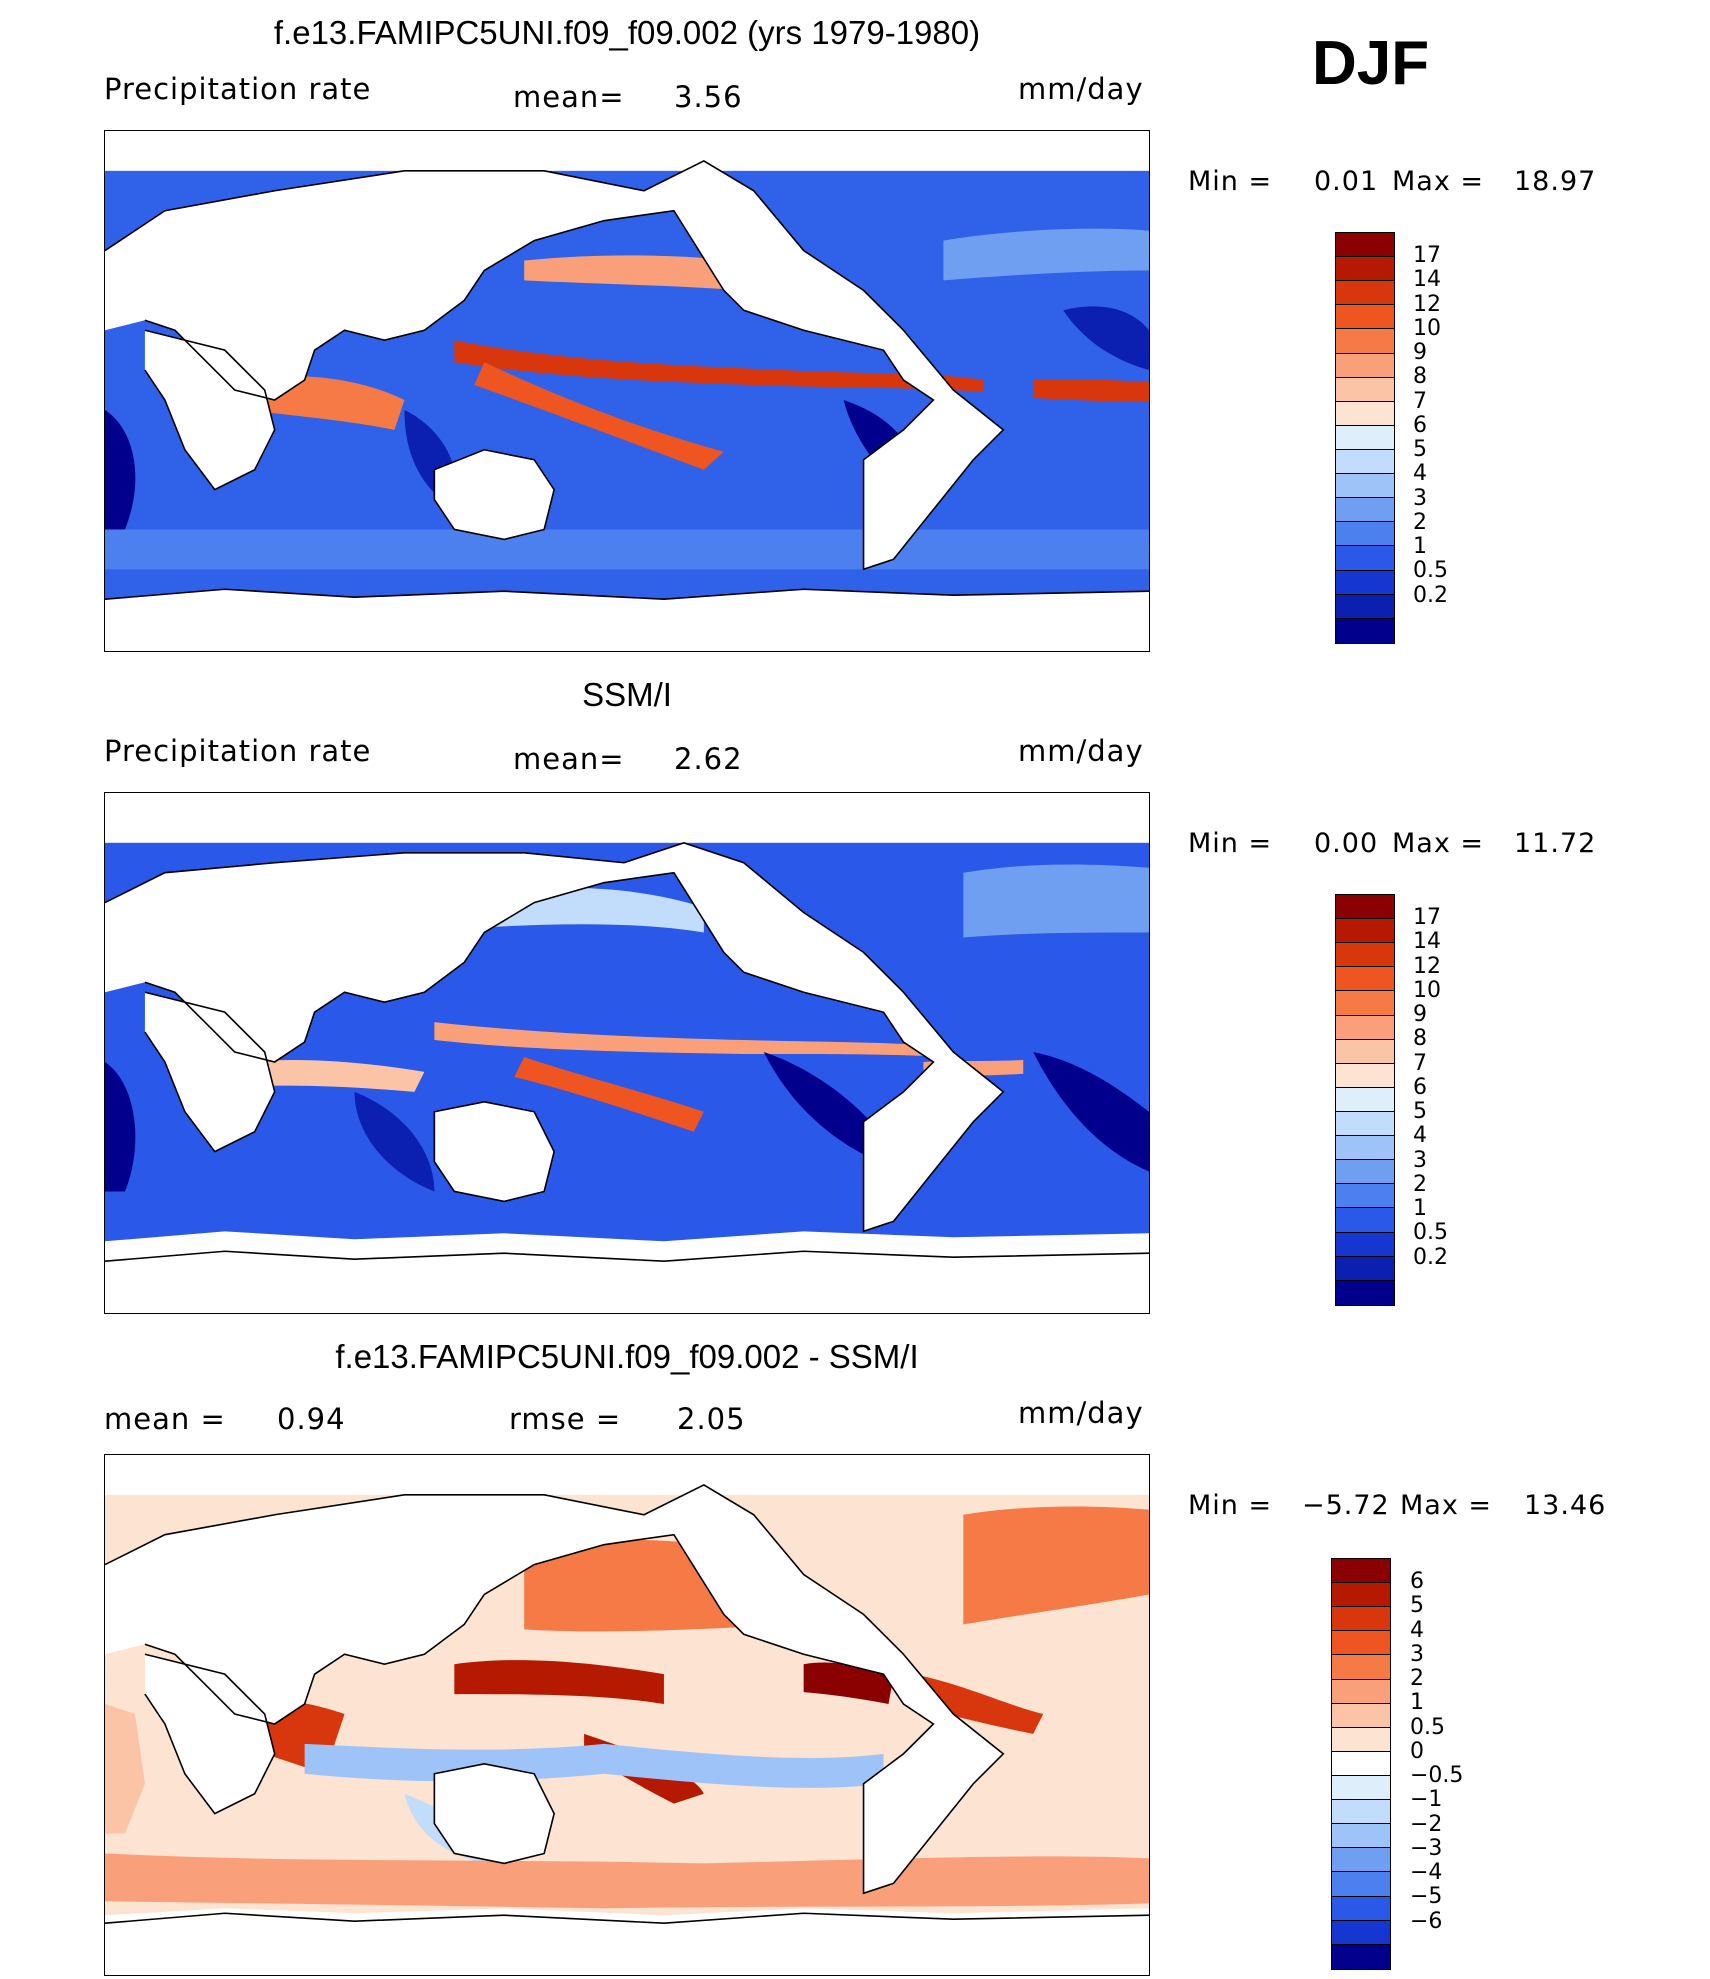  What do you see at coordinates (708, 97) in the screenshot?
I see `panel-1-mean-value: 3.56` at bounding box center [708, 97].